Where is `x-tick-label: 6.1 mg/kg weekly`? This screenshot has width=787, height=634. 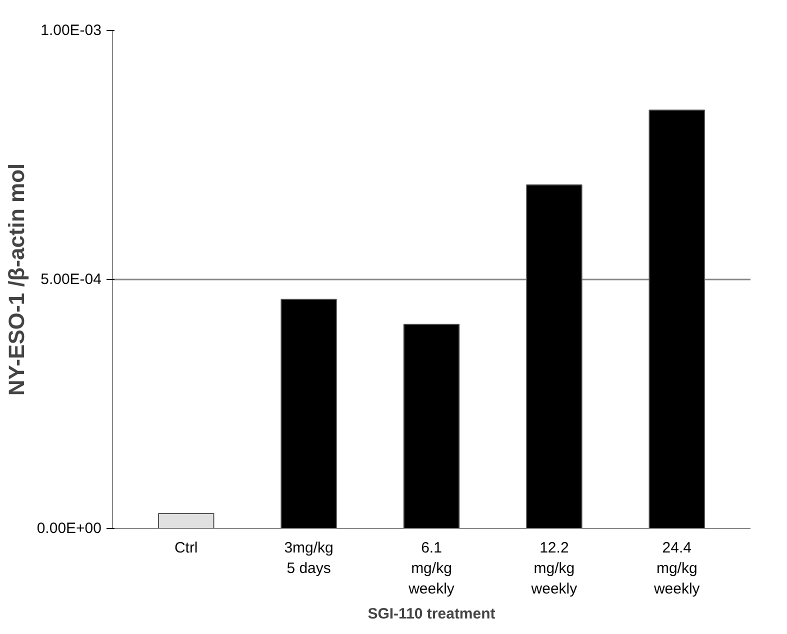
x-tick-label: 6.1 mg/kg weekly is located at coordinates (431, 569).